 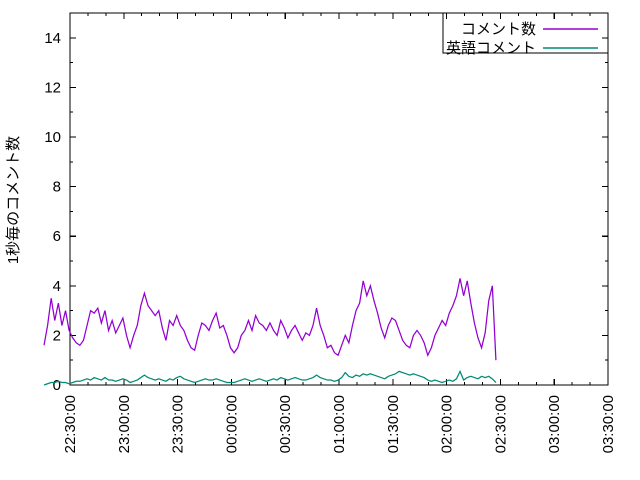 I want to click on y-tick-label: 4, so click(x=57, y=286).